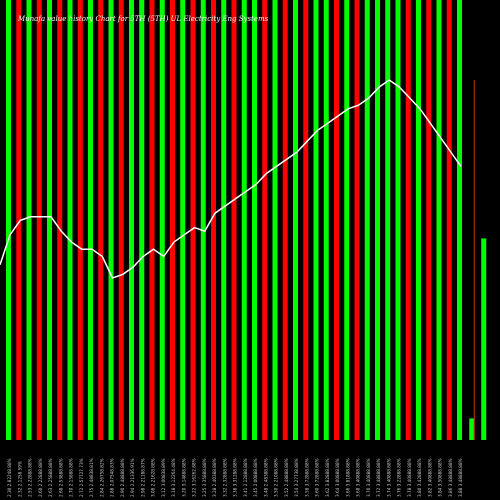 The image size is (500, 500). What do you see at coordinates (378, 477) in the screenshot?
I see `x-tick-label: 3.72 3.48888.88%` at bounding box center [378, 477].